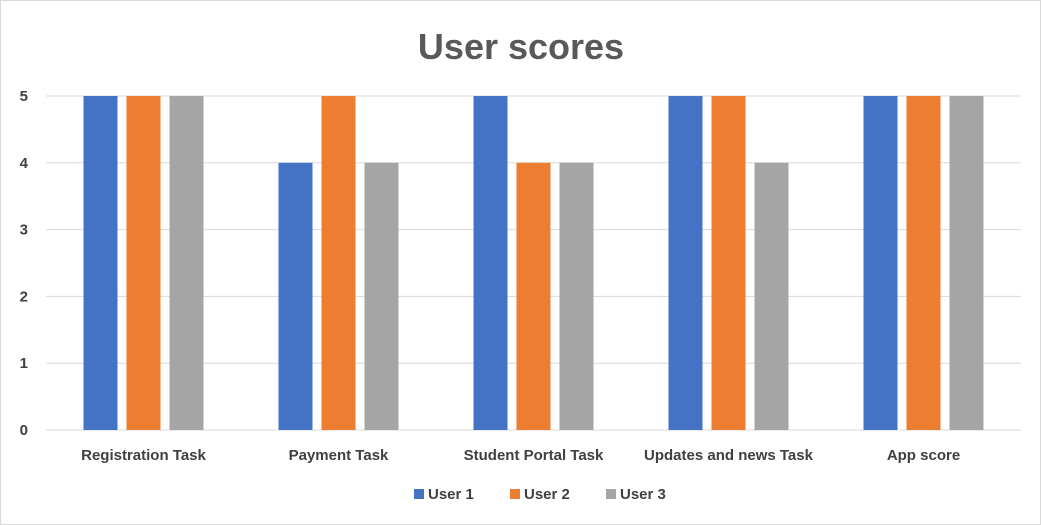  I want to click on y-tick-label: 2, so click(24, 296).